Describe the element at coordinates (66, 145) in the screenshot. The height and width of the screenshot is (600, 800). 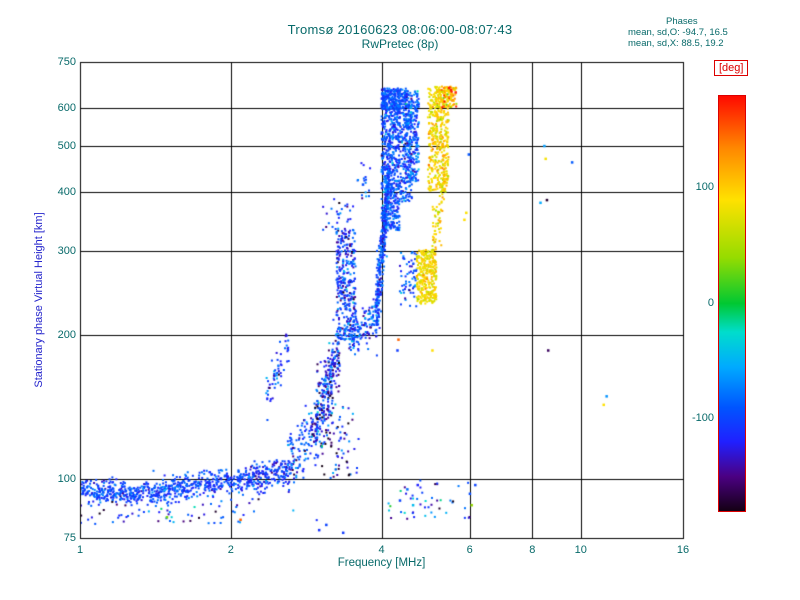
I see `y-tick-label: 500` at that location.